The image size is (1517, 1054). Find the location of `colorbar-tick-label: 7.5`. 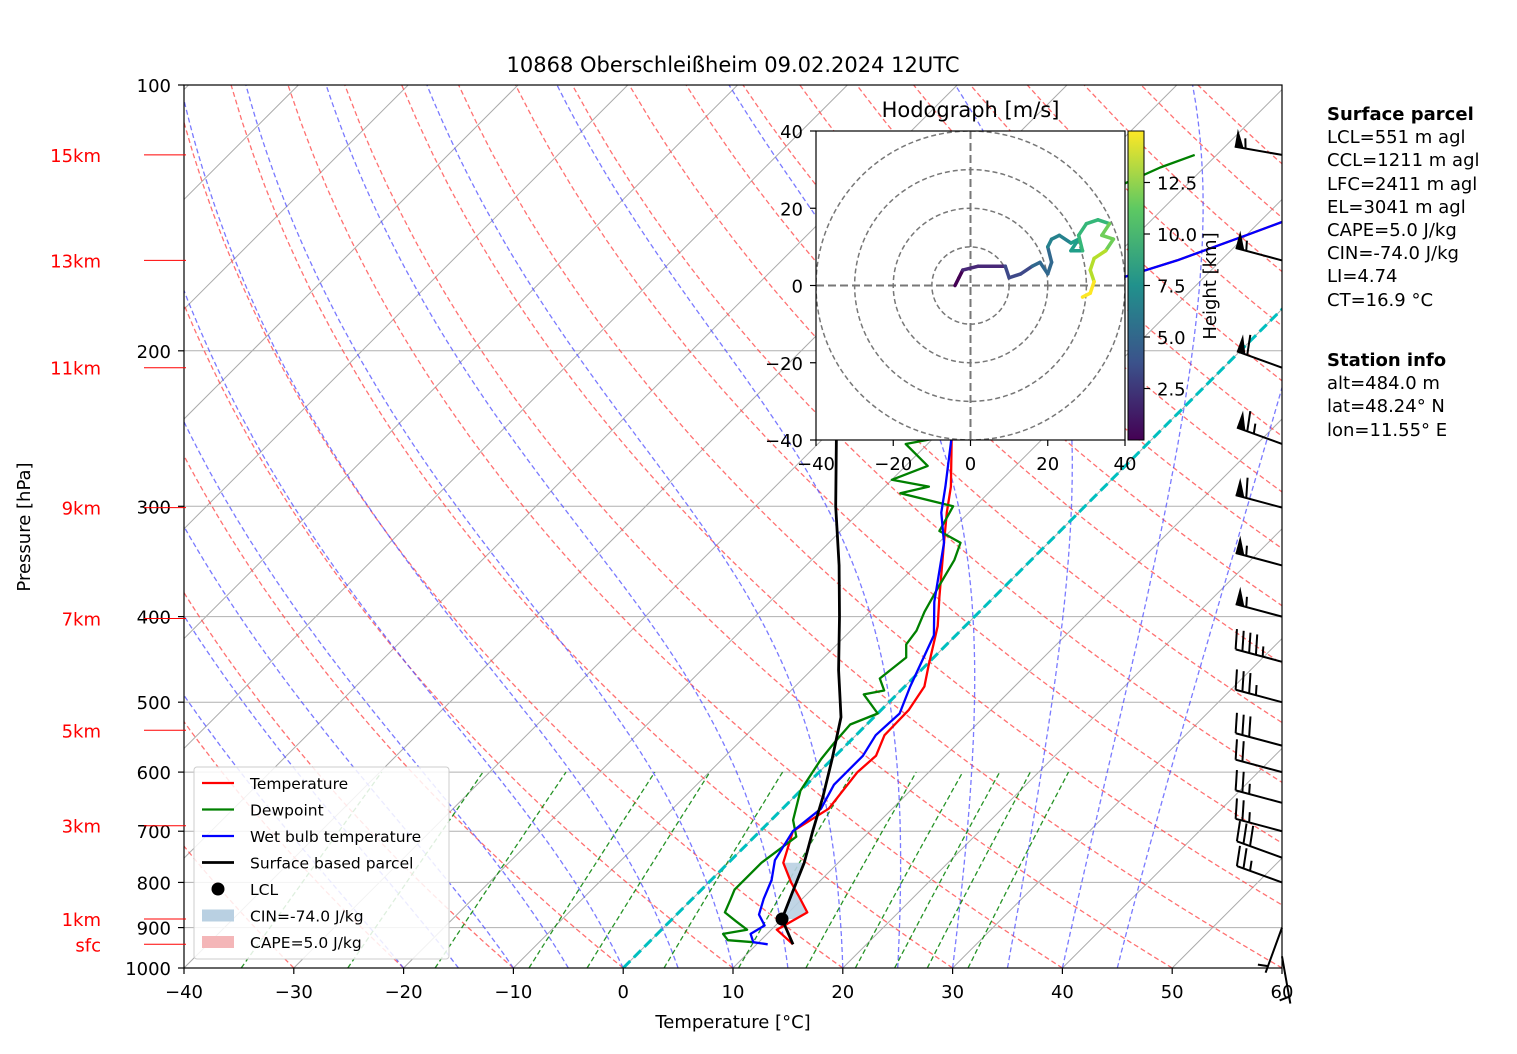

colorbar-tick-label: 7.5 is located at coordinates (1171, 287).